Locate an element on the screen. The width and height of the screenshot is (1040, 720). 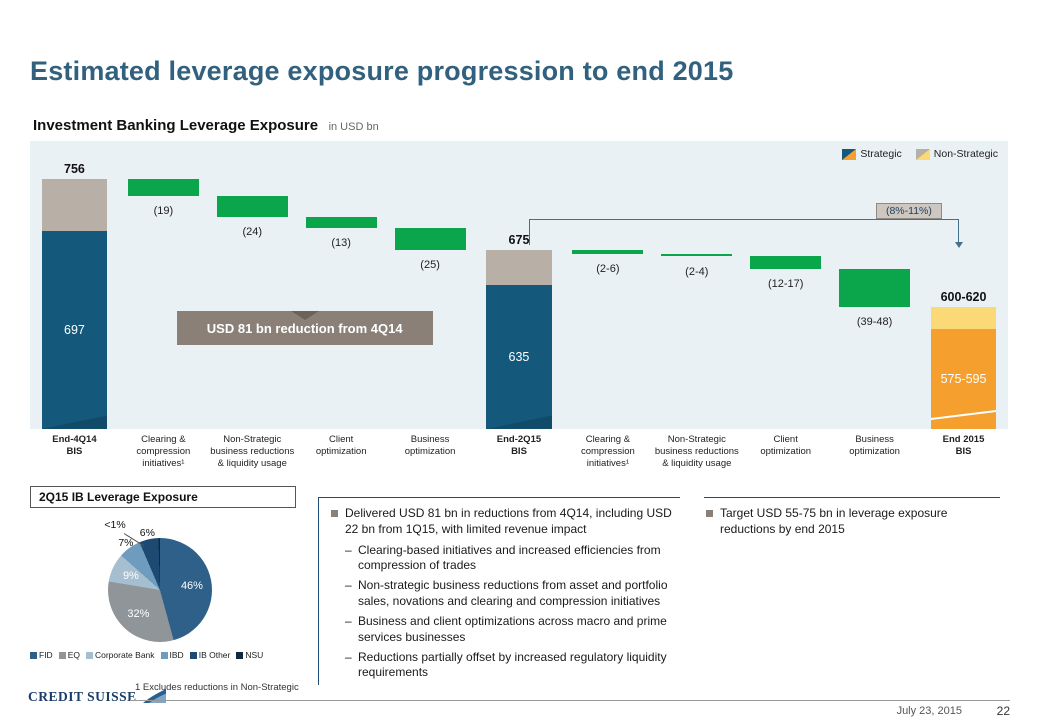
pie-slice-label: 9% is located at coordinates (130, 576).